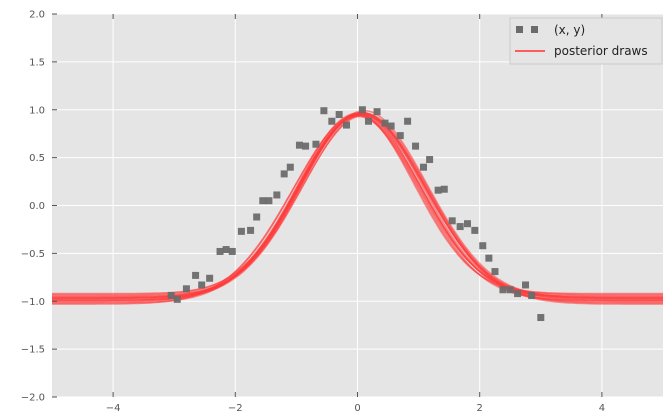 Image resolution: width=663 pixels, height=419 pixels. I want to click on x-tick-label: −4, so click(113, 408).